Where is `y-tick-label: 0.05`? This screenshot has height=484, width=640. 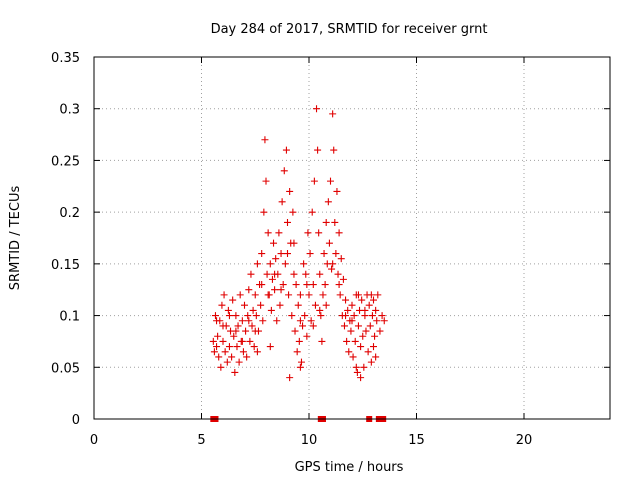
y-tick-label: 0.05 is located at coordinates (65, 368).